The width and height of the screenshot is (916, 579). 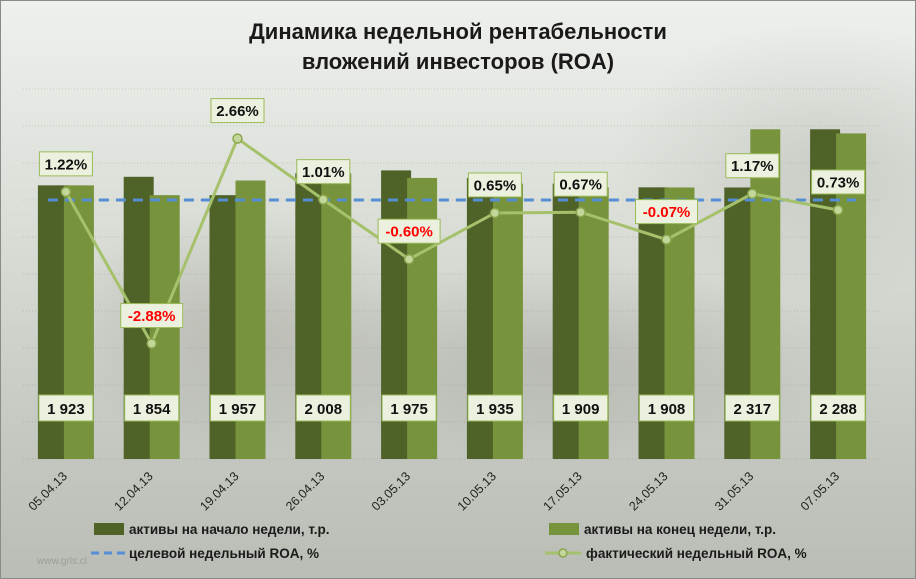 I want to click on bar-value-label: 1 854, so click(x=152, y=409).